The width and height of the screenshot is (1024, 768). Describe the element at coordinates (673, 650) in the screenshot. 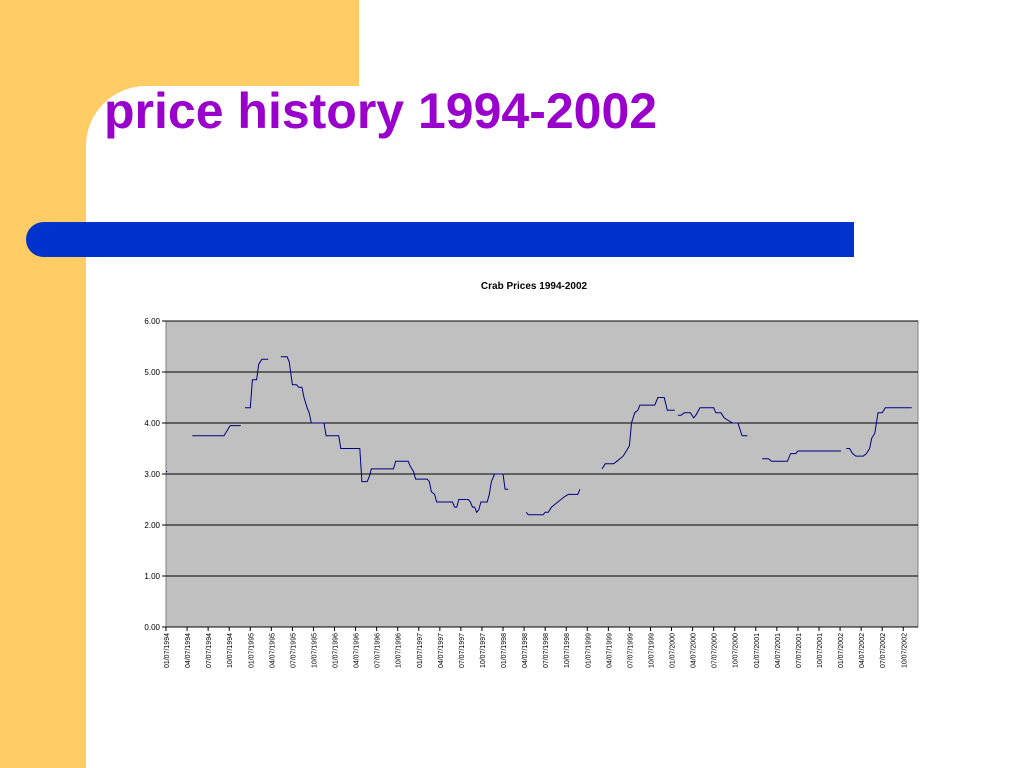

I see `x-tick-label: 01/07/2000` at that location.